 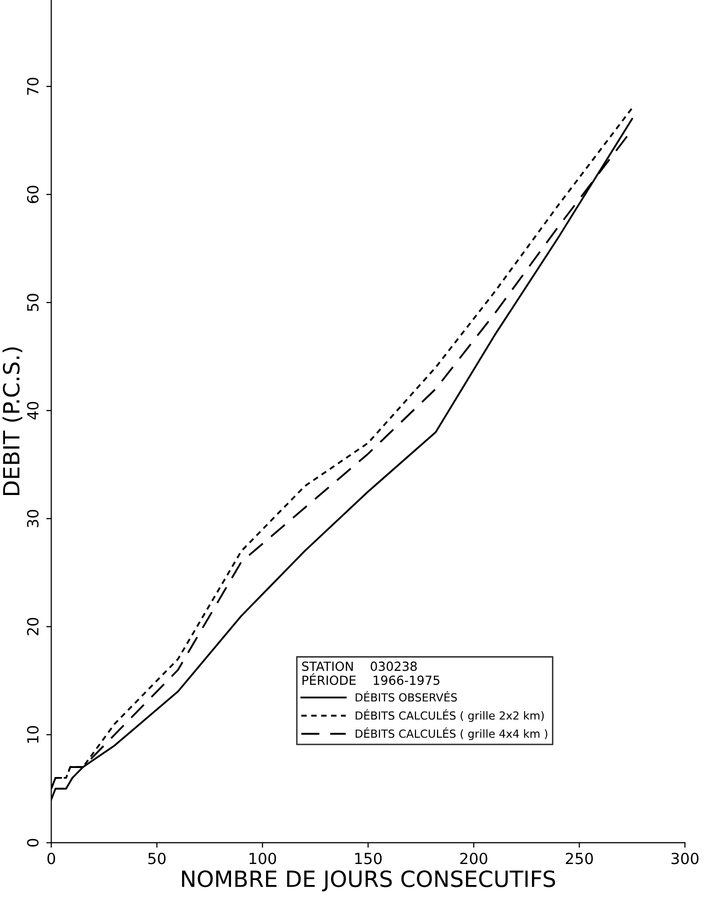 I want to click on x-tick-label: 300, so click(x=685, y=858).